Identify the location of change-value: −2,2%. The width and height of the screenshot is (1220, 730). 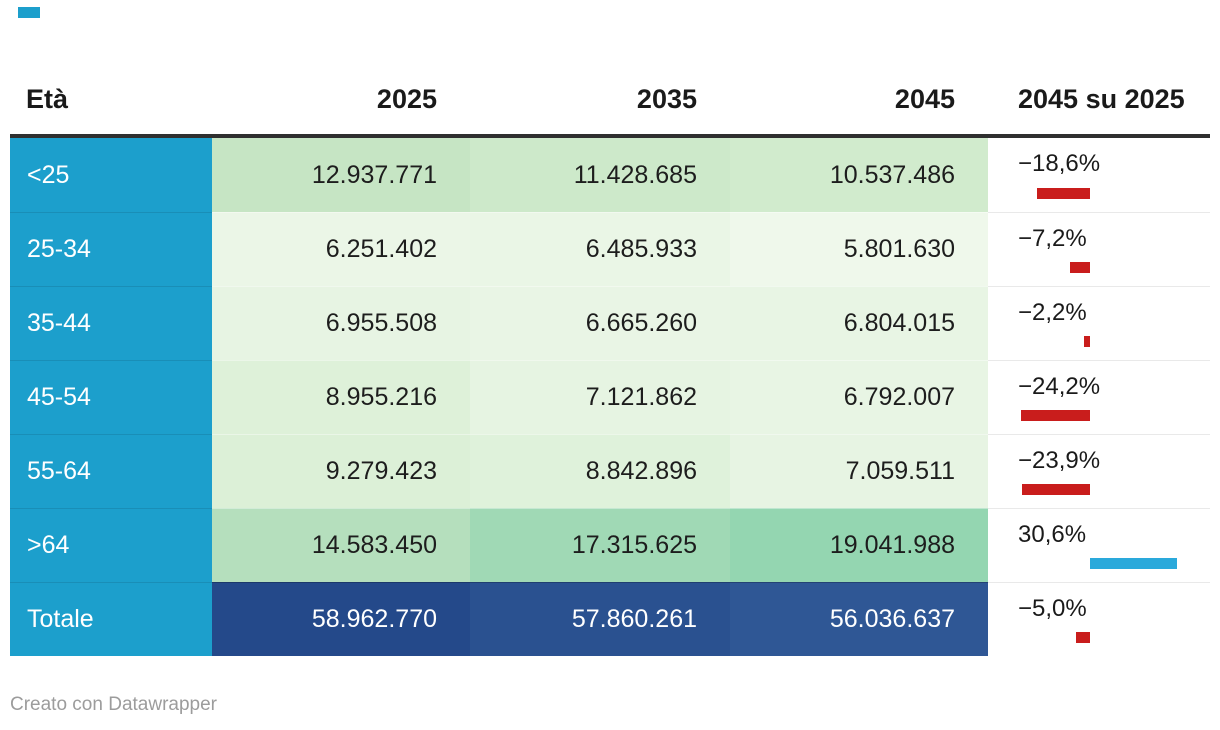
(1052, 312).